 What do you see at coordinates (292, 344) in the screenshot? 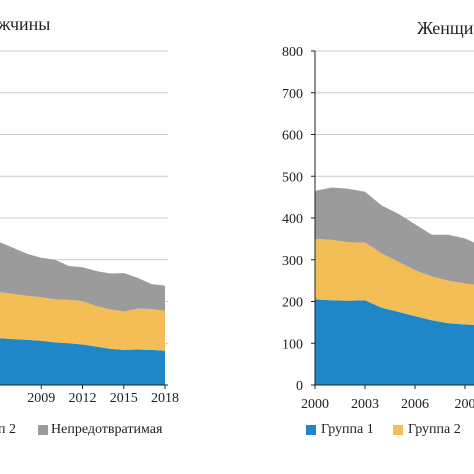
I see `y-tick-label: 100` at bounding box center [292, 344].